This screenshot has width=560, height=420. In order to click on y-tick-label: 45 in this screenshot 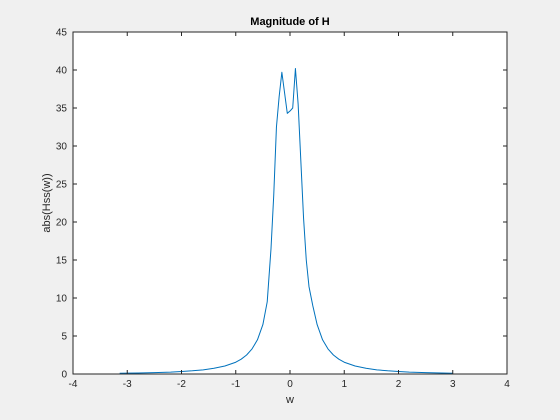, I will do `click(62, 33)`.